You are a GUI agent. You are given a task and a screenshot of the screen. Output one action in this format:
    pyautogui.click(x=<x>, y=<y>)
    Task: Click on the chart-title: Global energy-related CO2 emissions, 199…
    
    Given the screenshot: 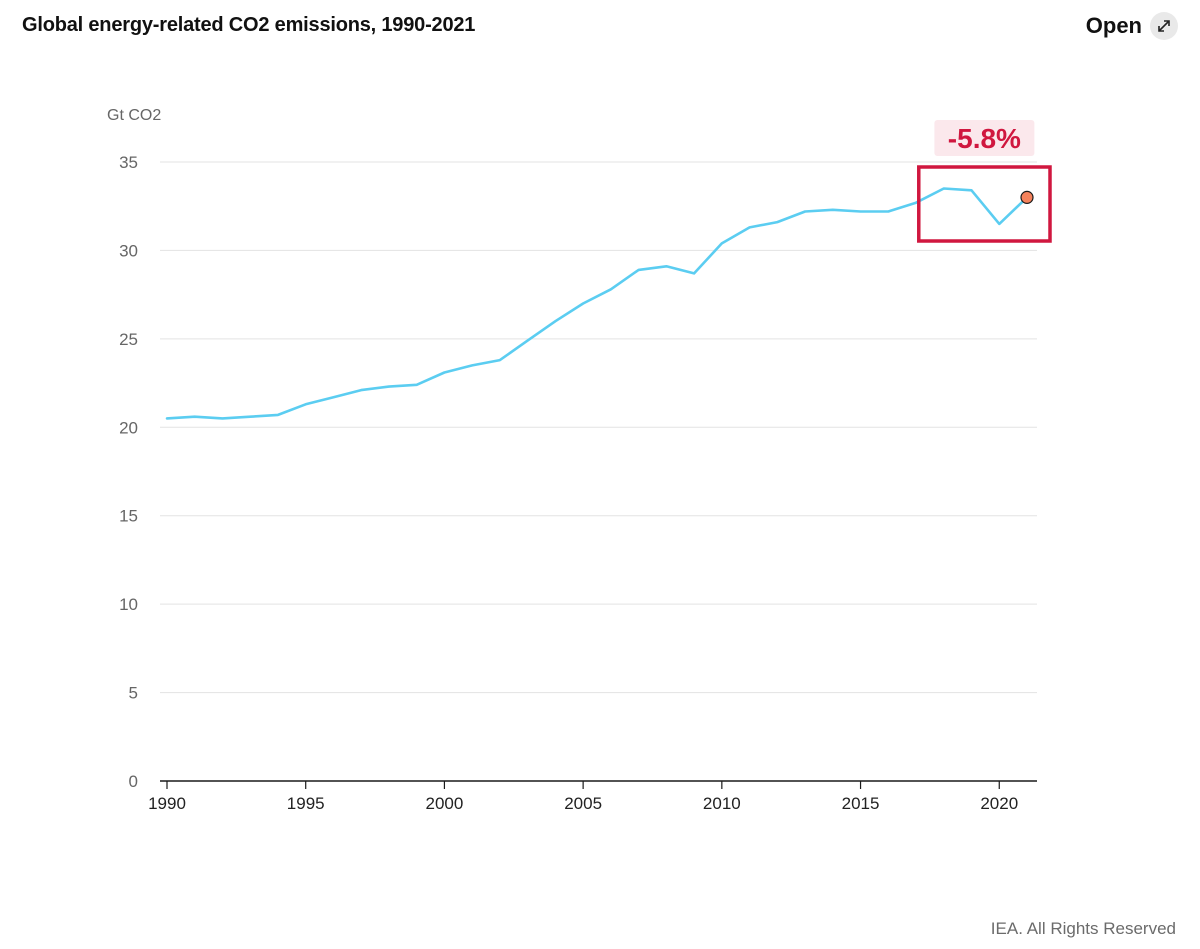 What is the action you would take?
    pyautogui.click(x=249, y=25)
    